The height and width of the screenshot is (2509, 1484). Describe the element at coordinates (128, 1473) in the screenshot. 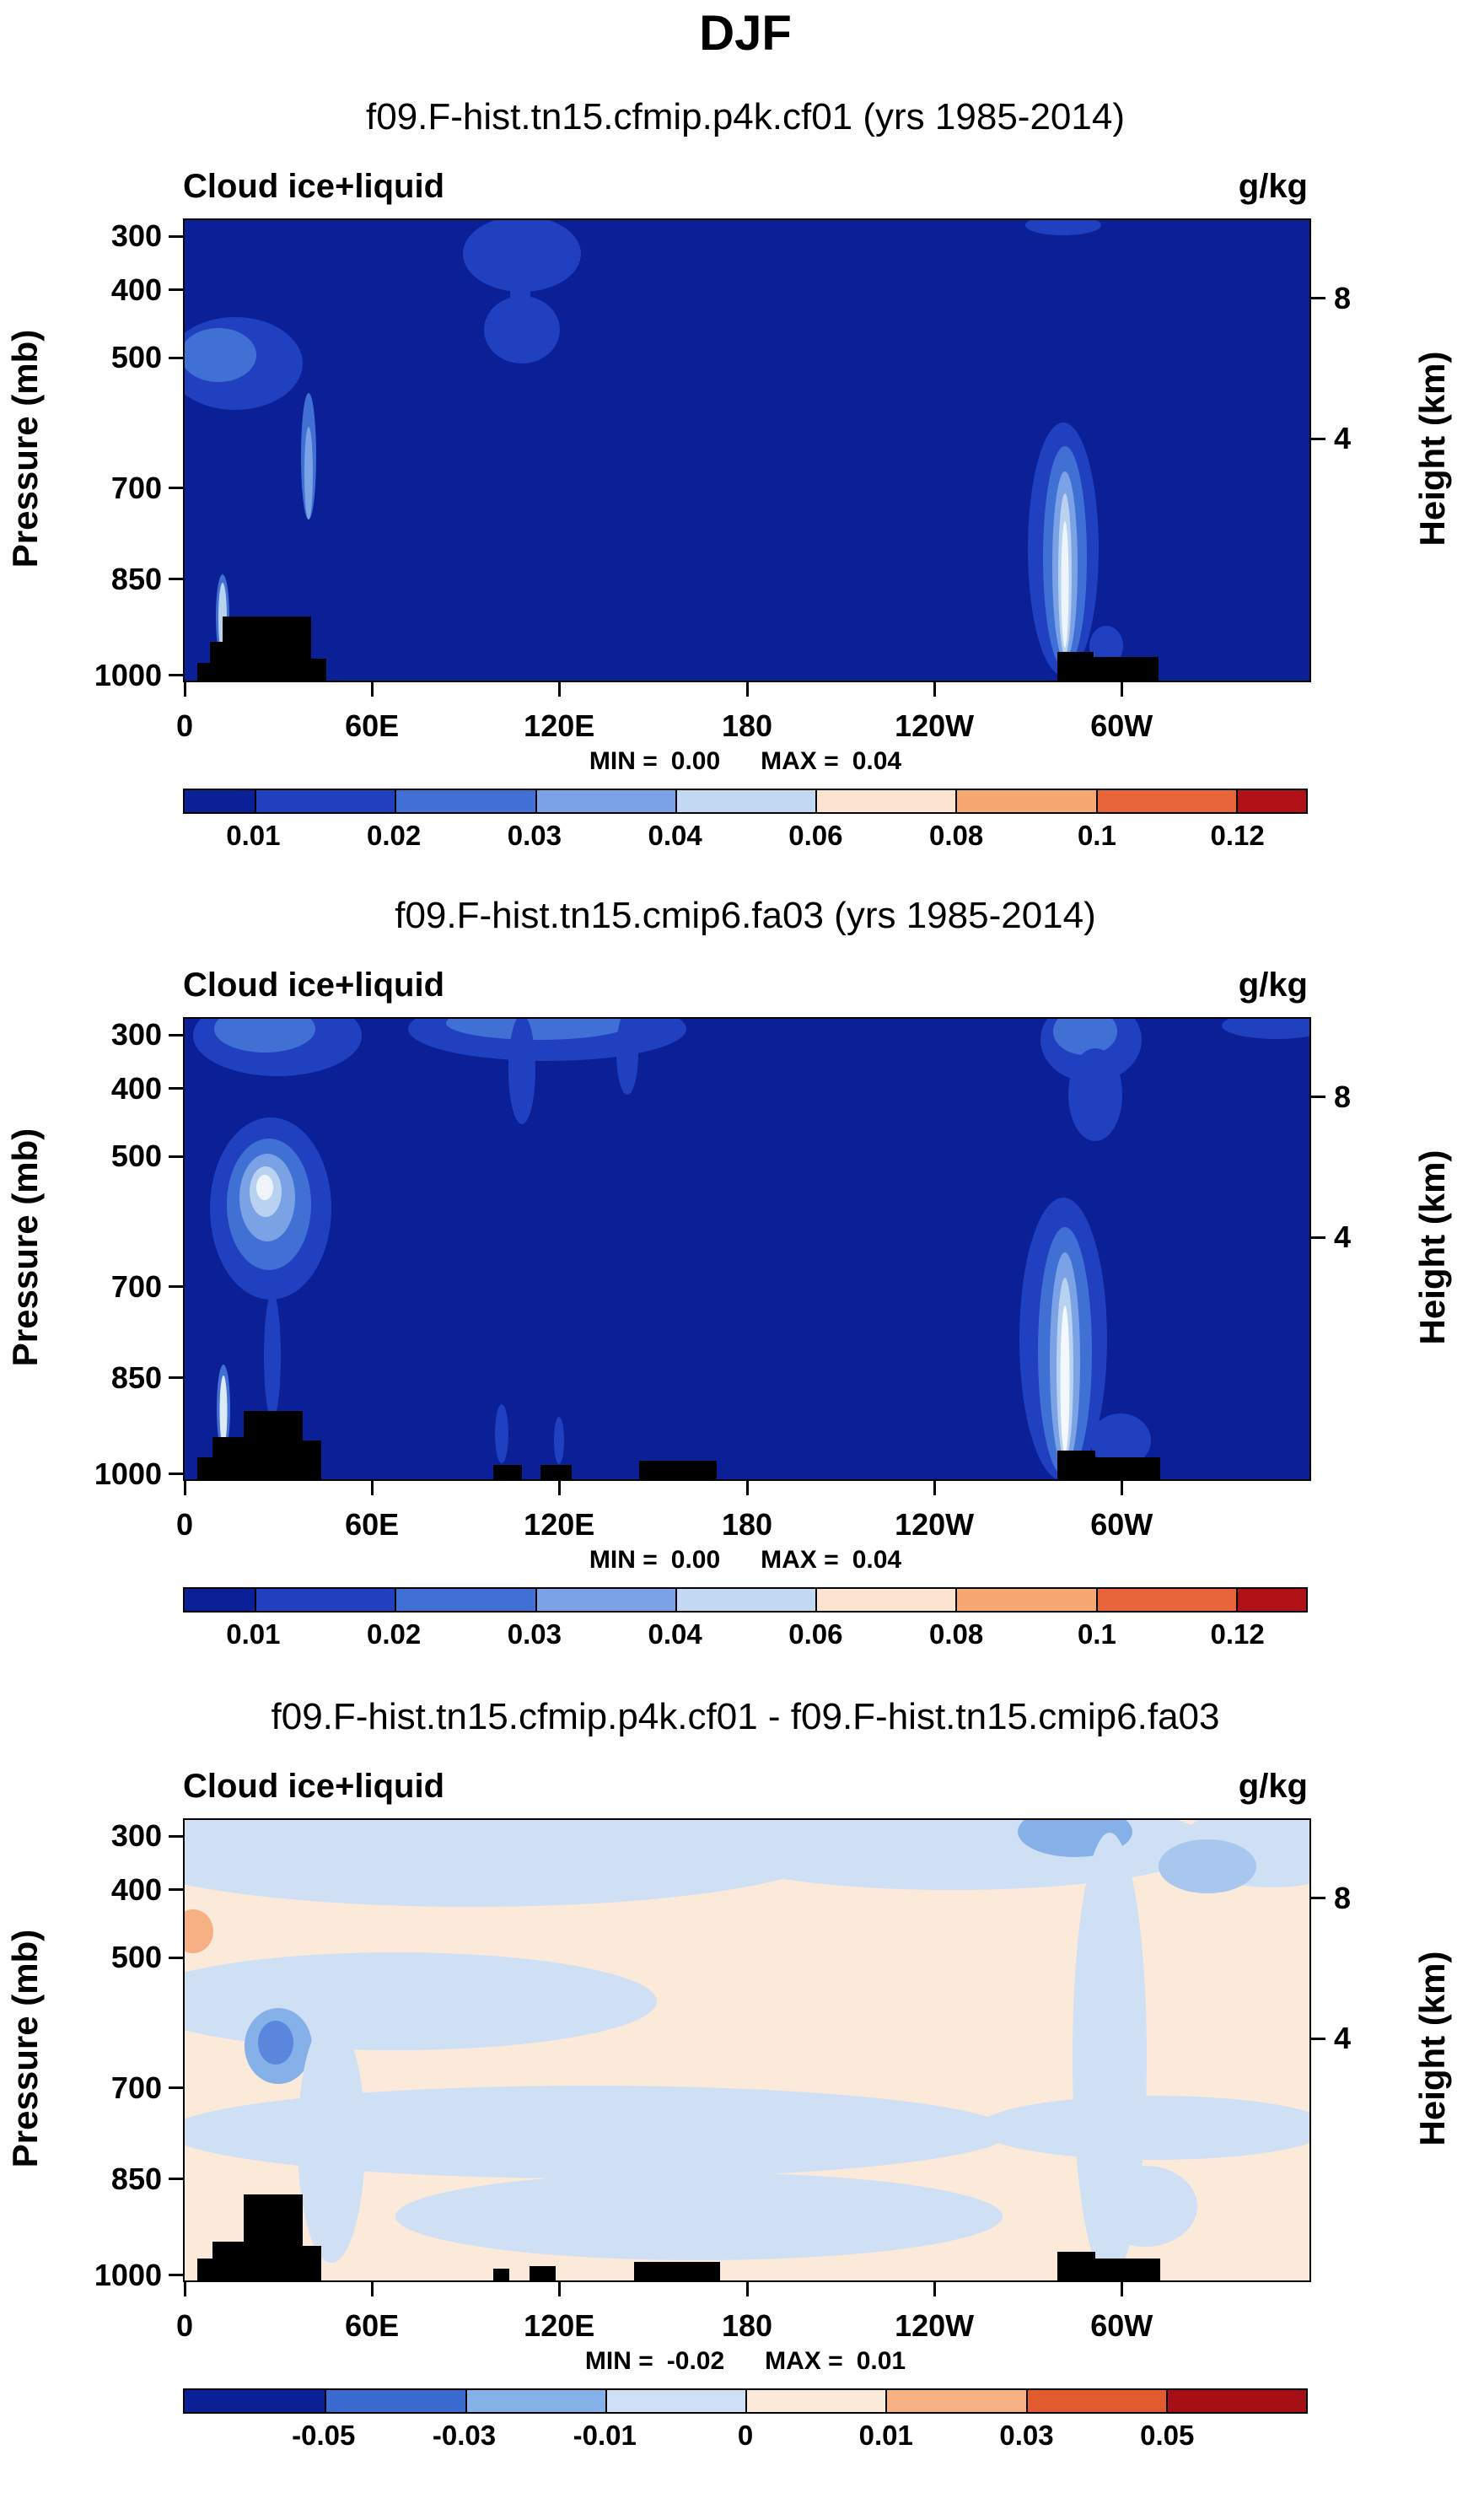

I see `pressure-tick-label: 1000` at that location.